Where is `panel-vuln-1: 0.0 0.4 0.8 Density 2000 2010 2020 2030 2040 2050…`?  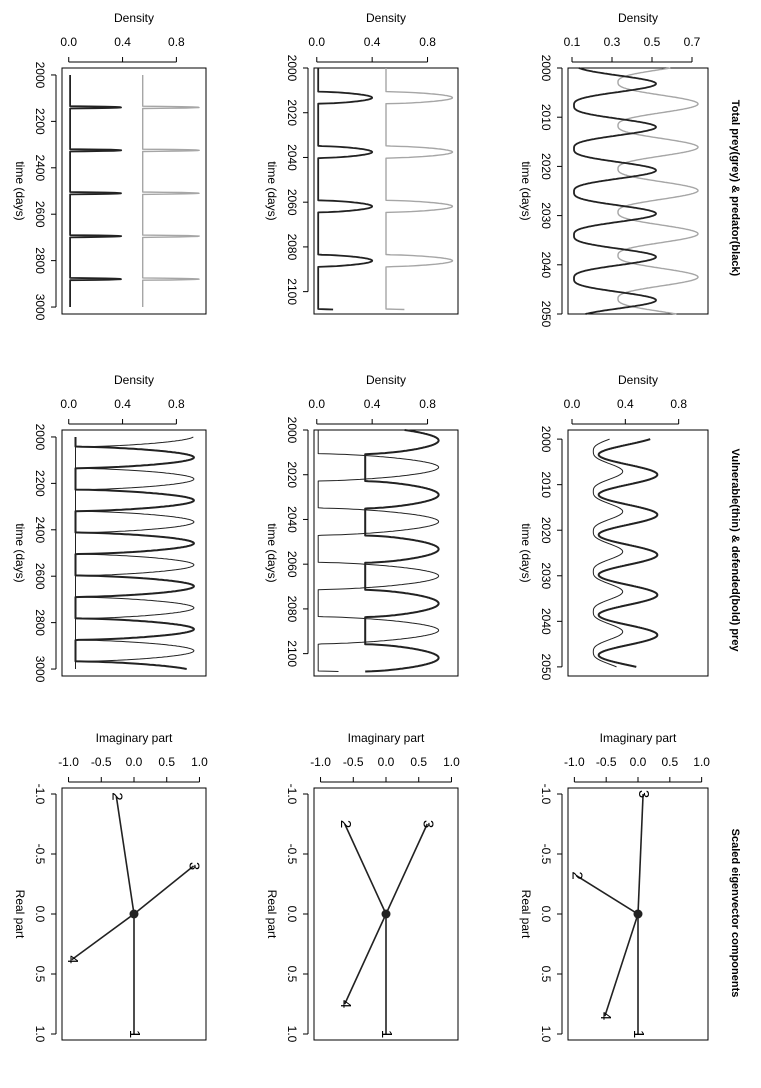
panel-vuln-1: 0.0 0.4 0.8 Density 2000 2010 2020 2030 2040 2050… is located at coordinates (614, 527).